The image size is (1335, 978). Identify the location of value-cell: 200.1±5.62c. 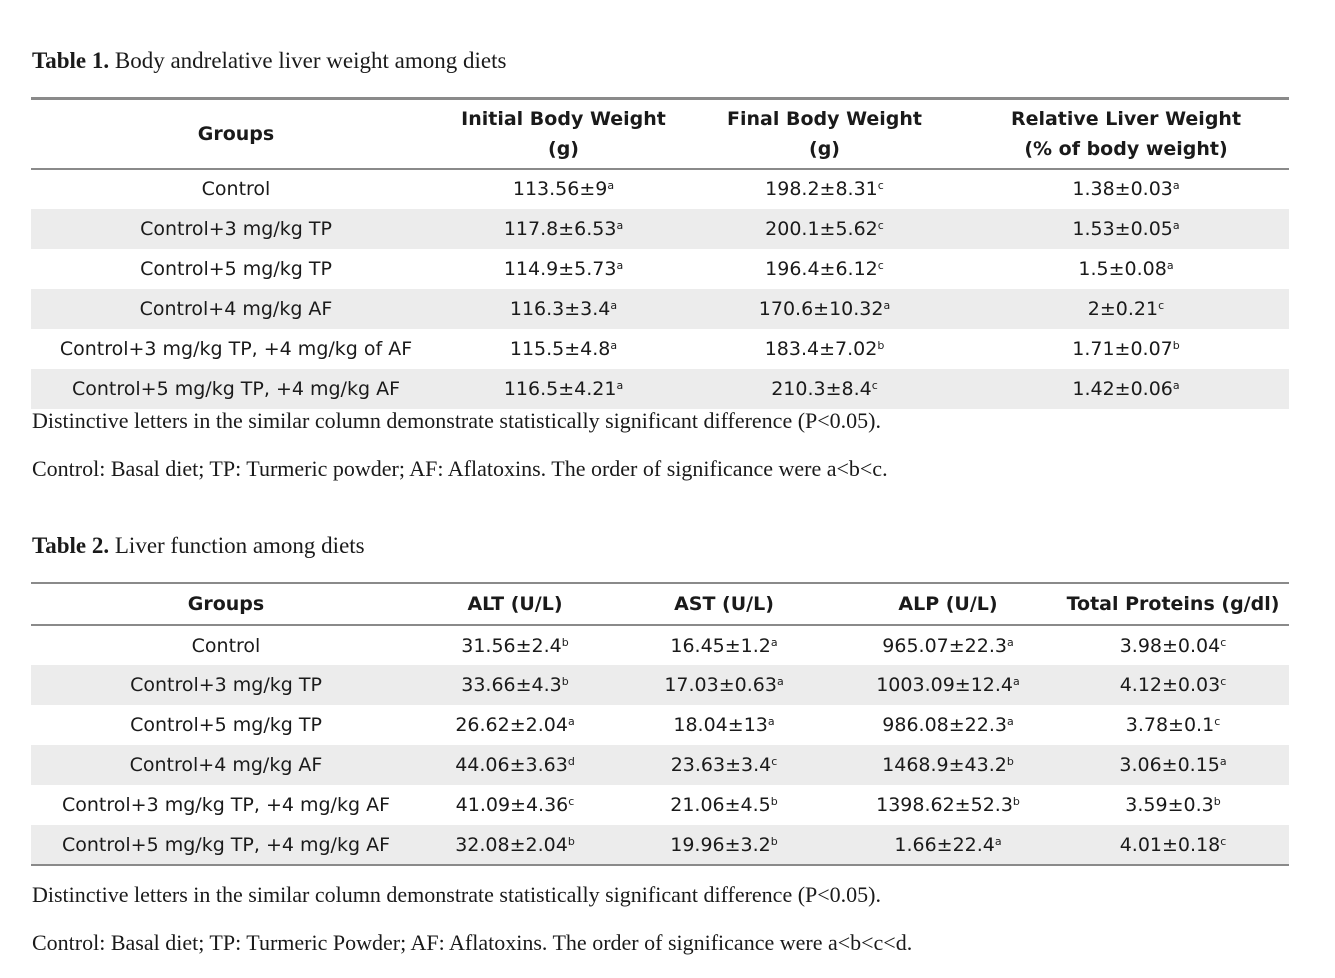
(824, 228).